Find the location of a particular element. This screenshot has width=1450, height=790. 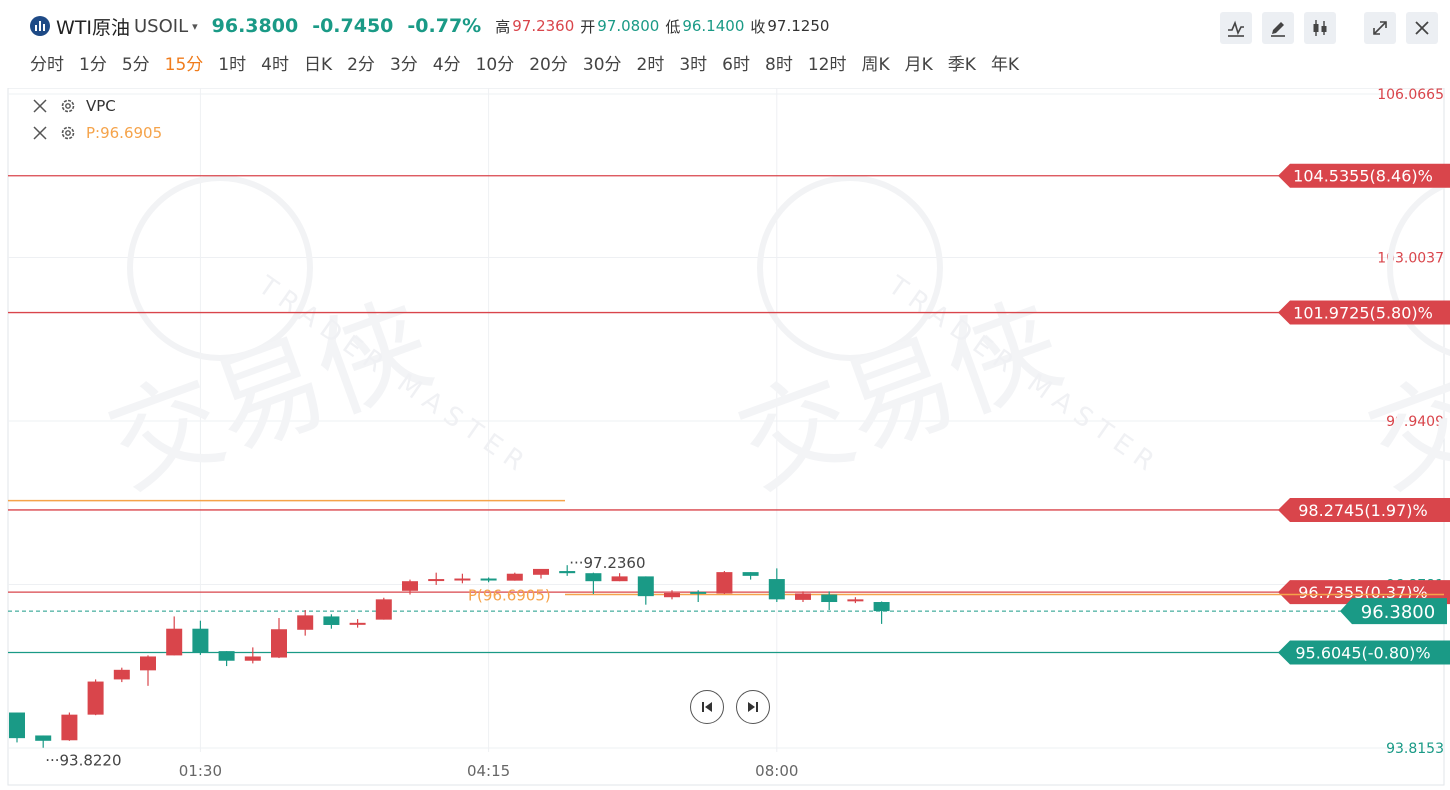

y-tick-label-0: 106.0665 is located at coordinates (1410, 95).